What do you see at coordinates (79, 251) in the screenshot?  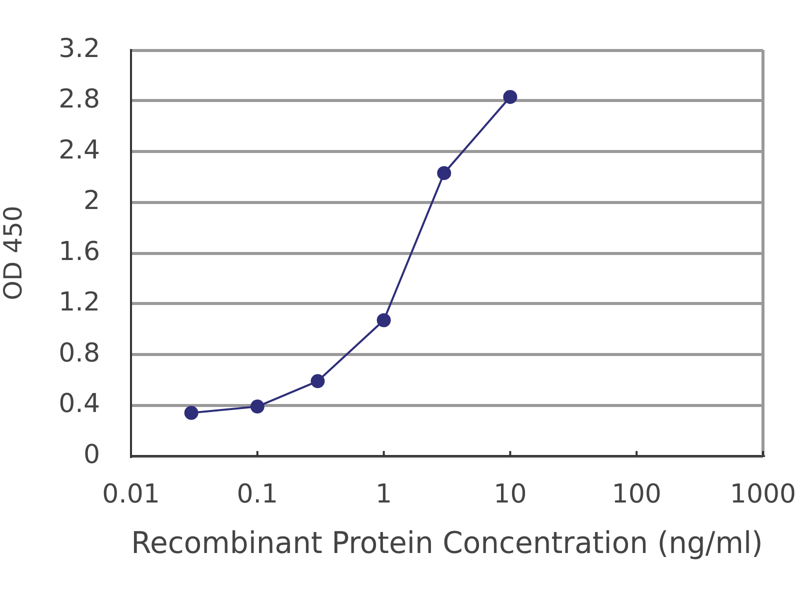 I see `y-tick-label: 1.6` at bounding box center [79, 251].